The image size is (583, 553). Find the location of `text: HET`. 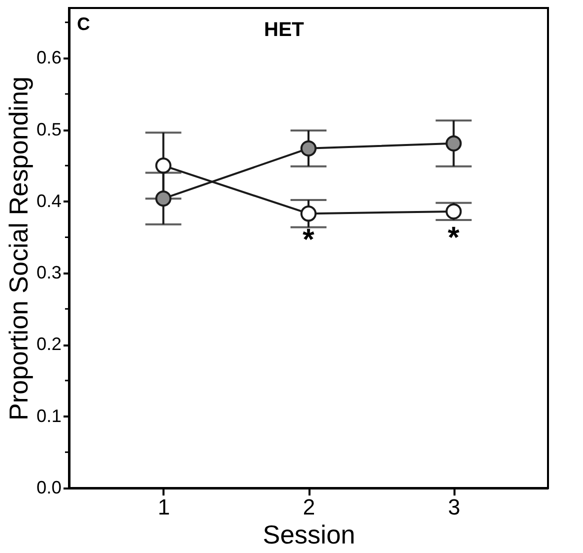

text: HET is located at coordinates (284, 30).